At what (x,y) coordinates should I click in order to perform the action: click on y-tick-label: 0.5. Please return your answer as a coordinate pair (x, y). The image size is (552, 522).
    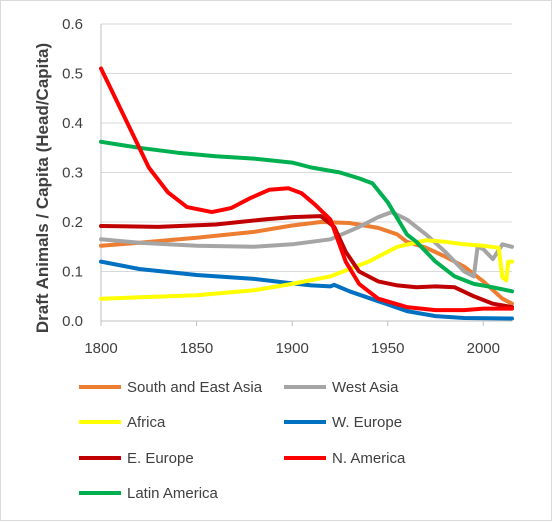
    Looking at the image, I should click on (72, 74).